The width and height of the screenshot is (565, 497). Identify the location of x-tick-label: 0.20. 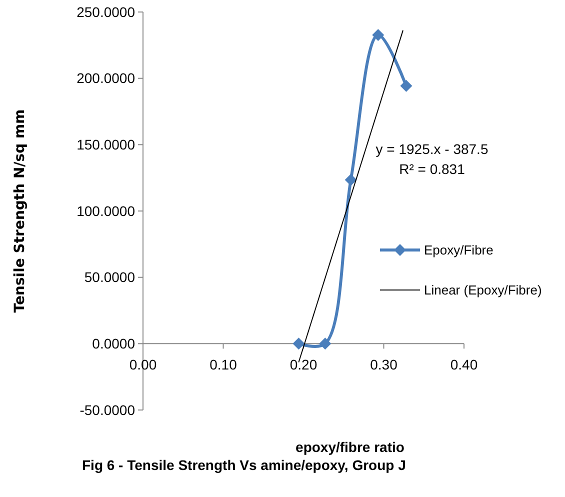
(304, 364).